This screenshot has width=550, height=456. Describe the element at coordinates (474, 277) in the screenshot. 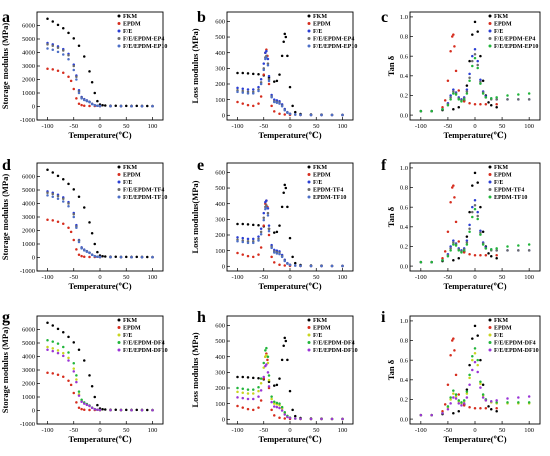

I see `x-tick-label: 0` at that location.